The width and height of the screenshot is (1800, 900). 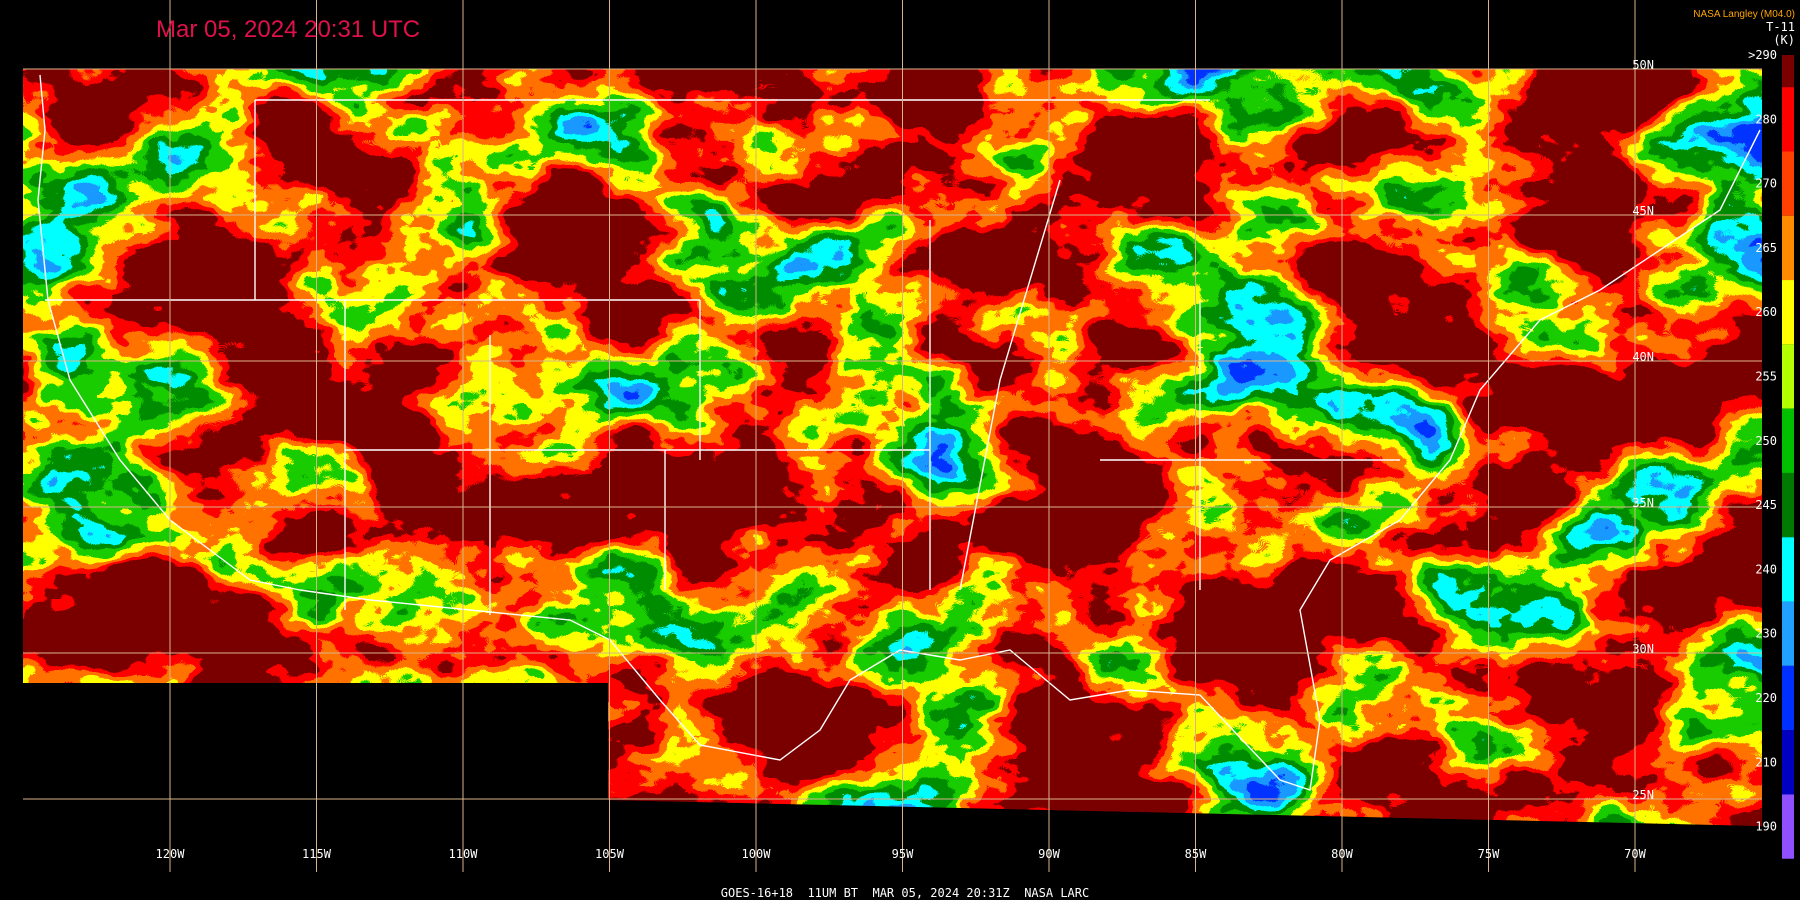 What do you see at coordinates (1643, 795) in the screenshot?
I see `latitude-label: 25N` at bounding box center [1643, 795].